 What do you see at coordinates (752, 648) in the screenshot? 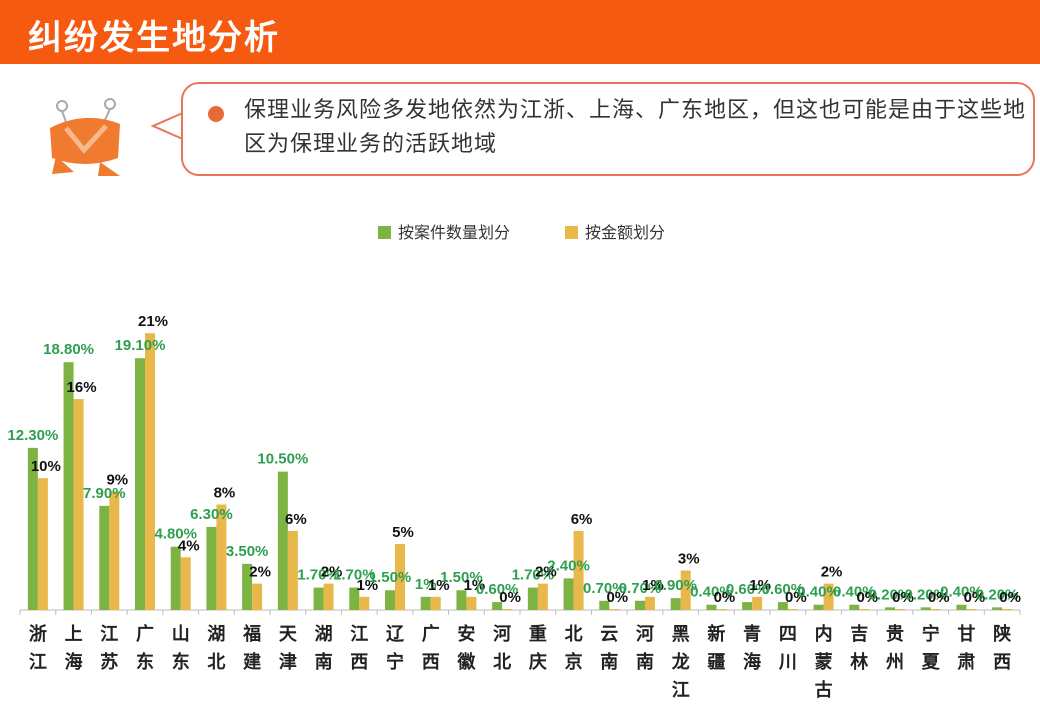
I see `x-tick-label: 青海` at bounding box center [752, 648].